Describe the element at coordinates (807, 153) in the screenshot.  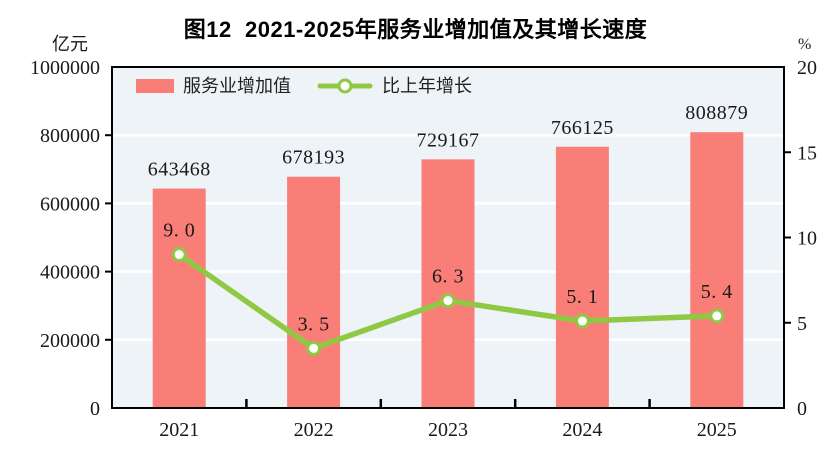
I see `right-axis-tick-label: 15` at that location.